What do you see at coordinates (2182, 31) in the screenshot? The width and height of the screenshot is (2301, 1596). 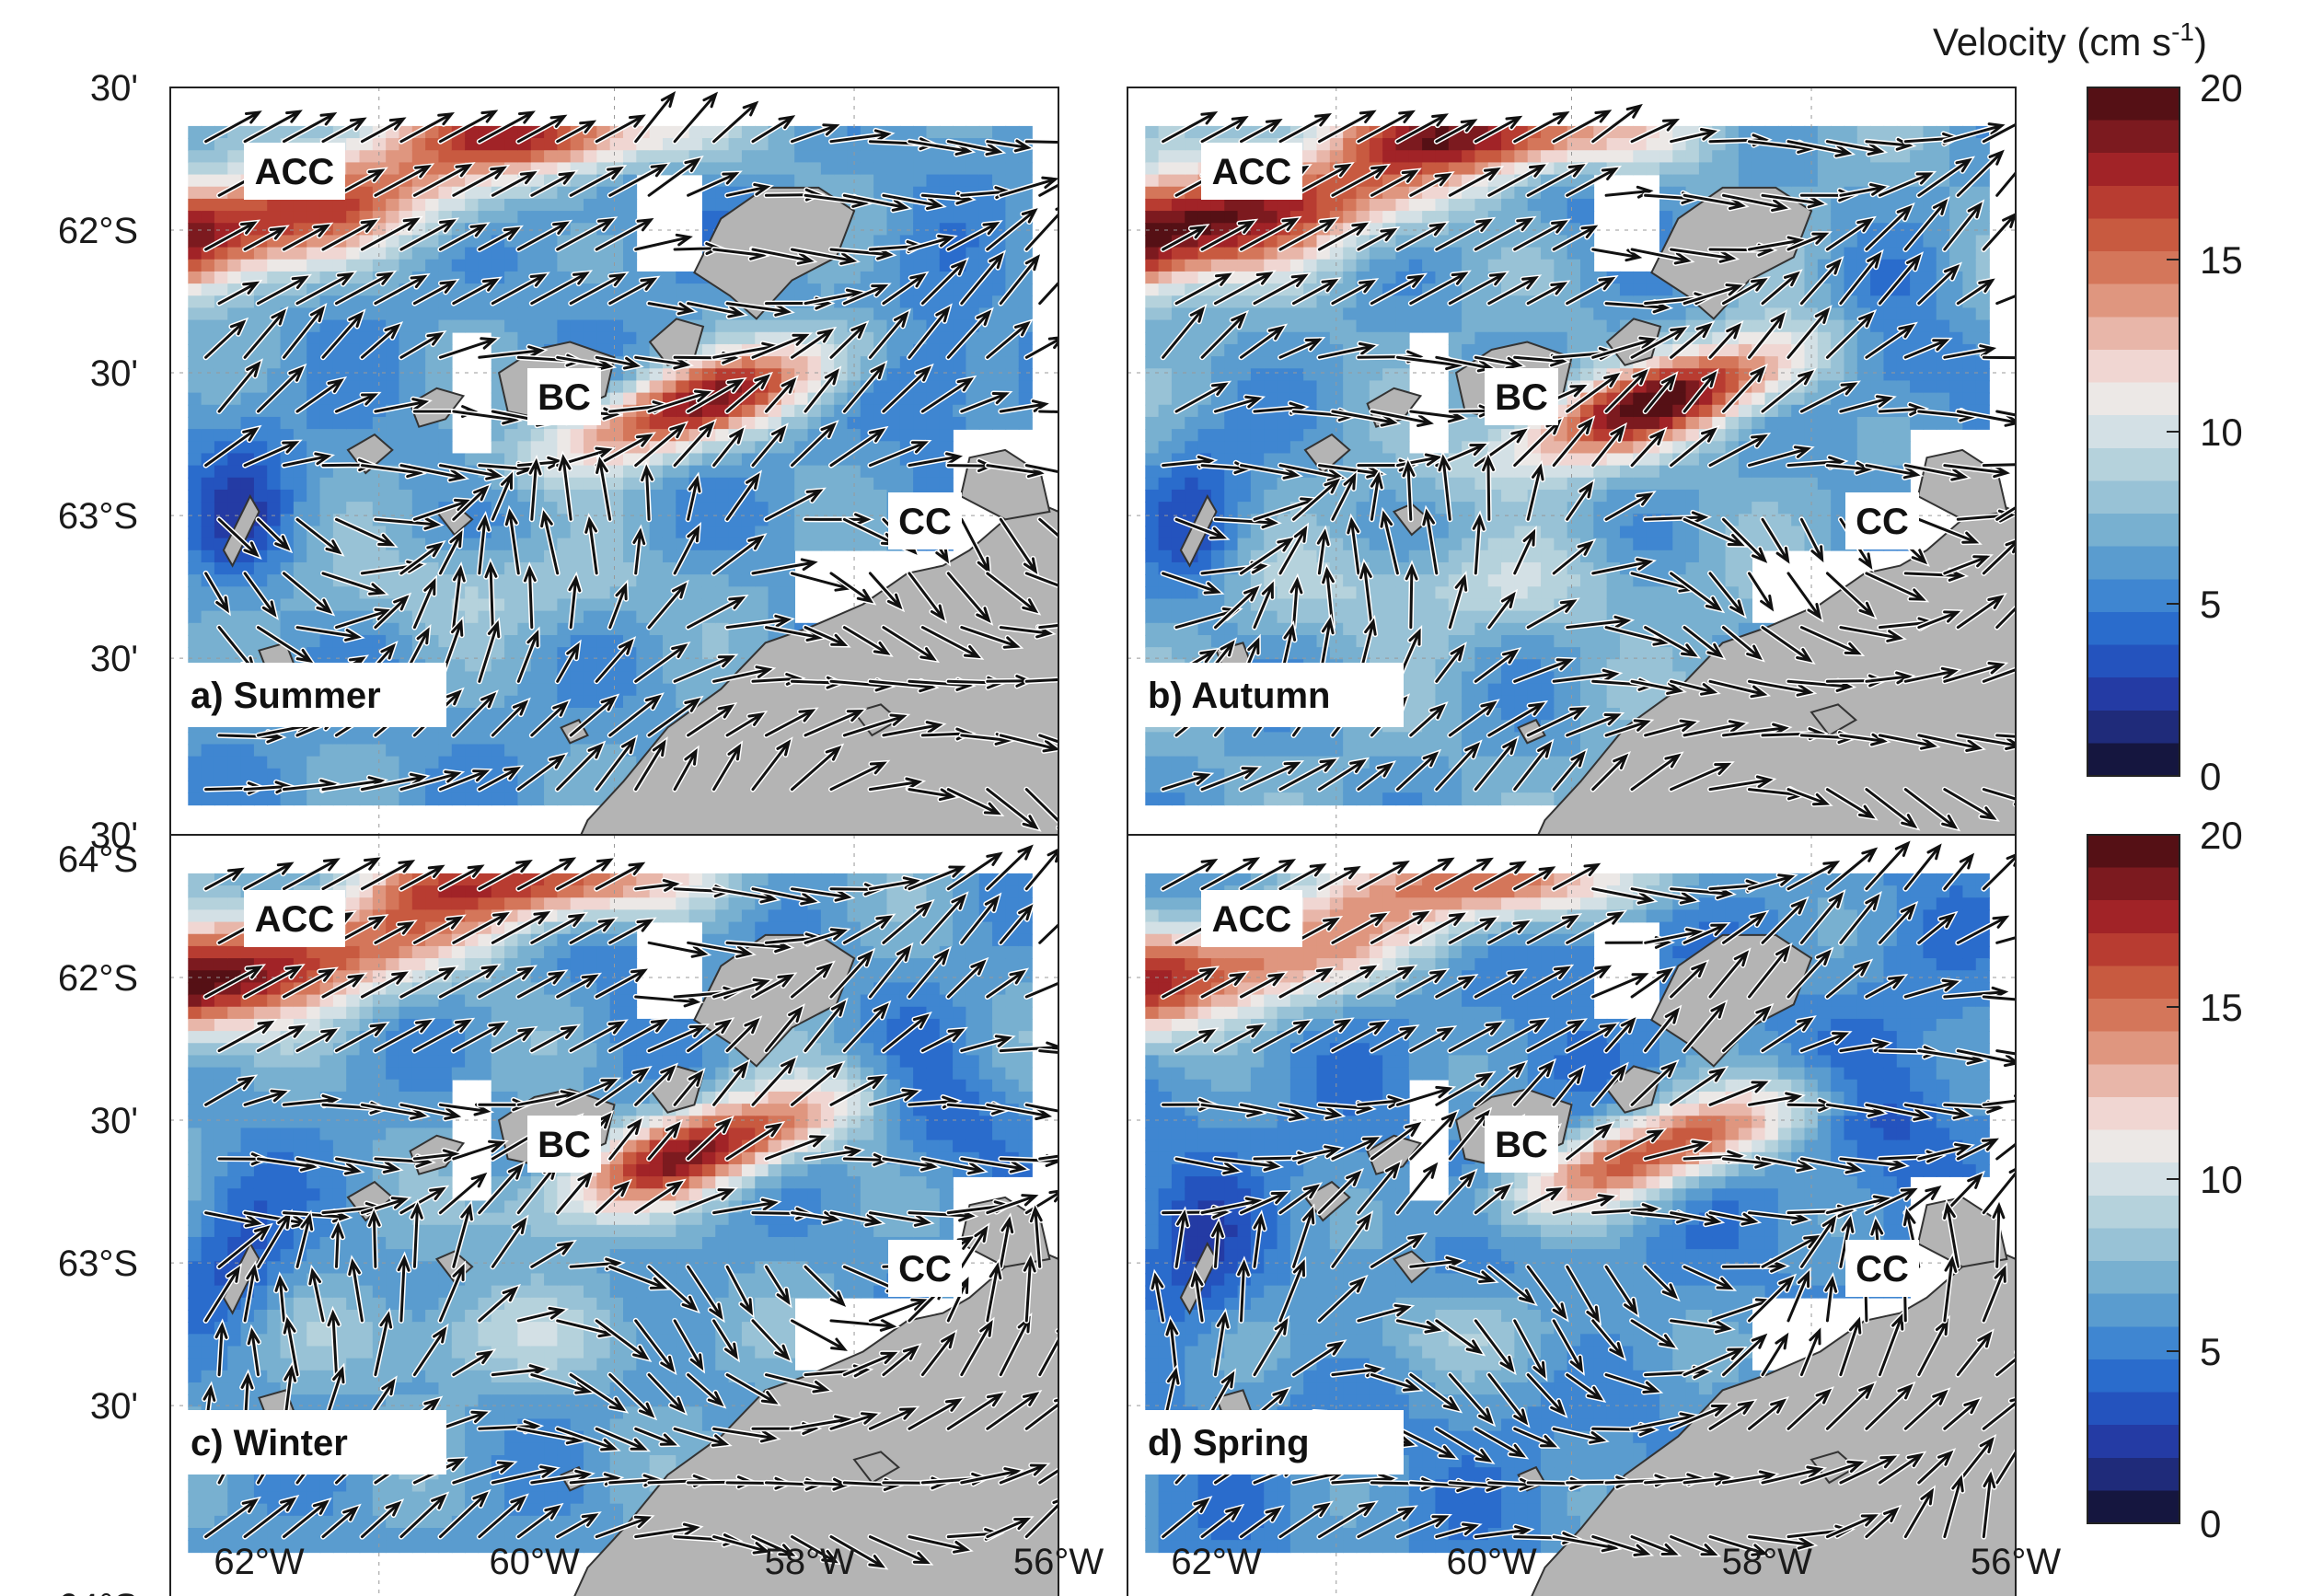 I see `colorbar-title-exponent: -1` at bounding box center [2182, 31].